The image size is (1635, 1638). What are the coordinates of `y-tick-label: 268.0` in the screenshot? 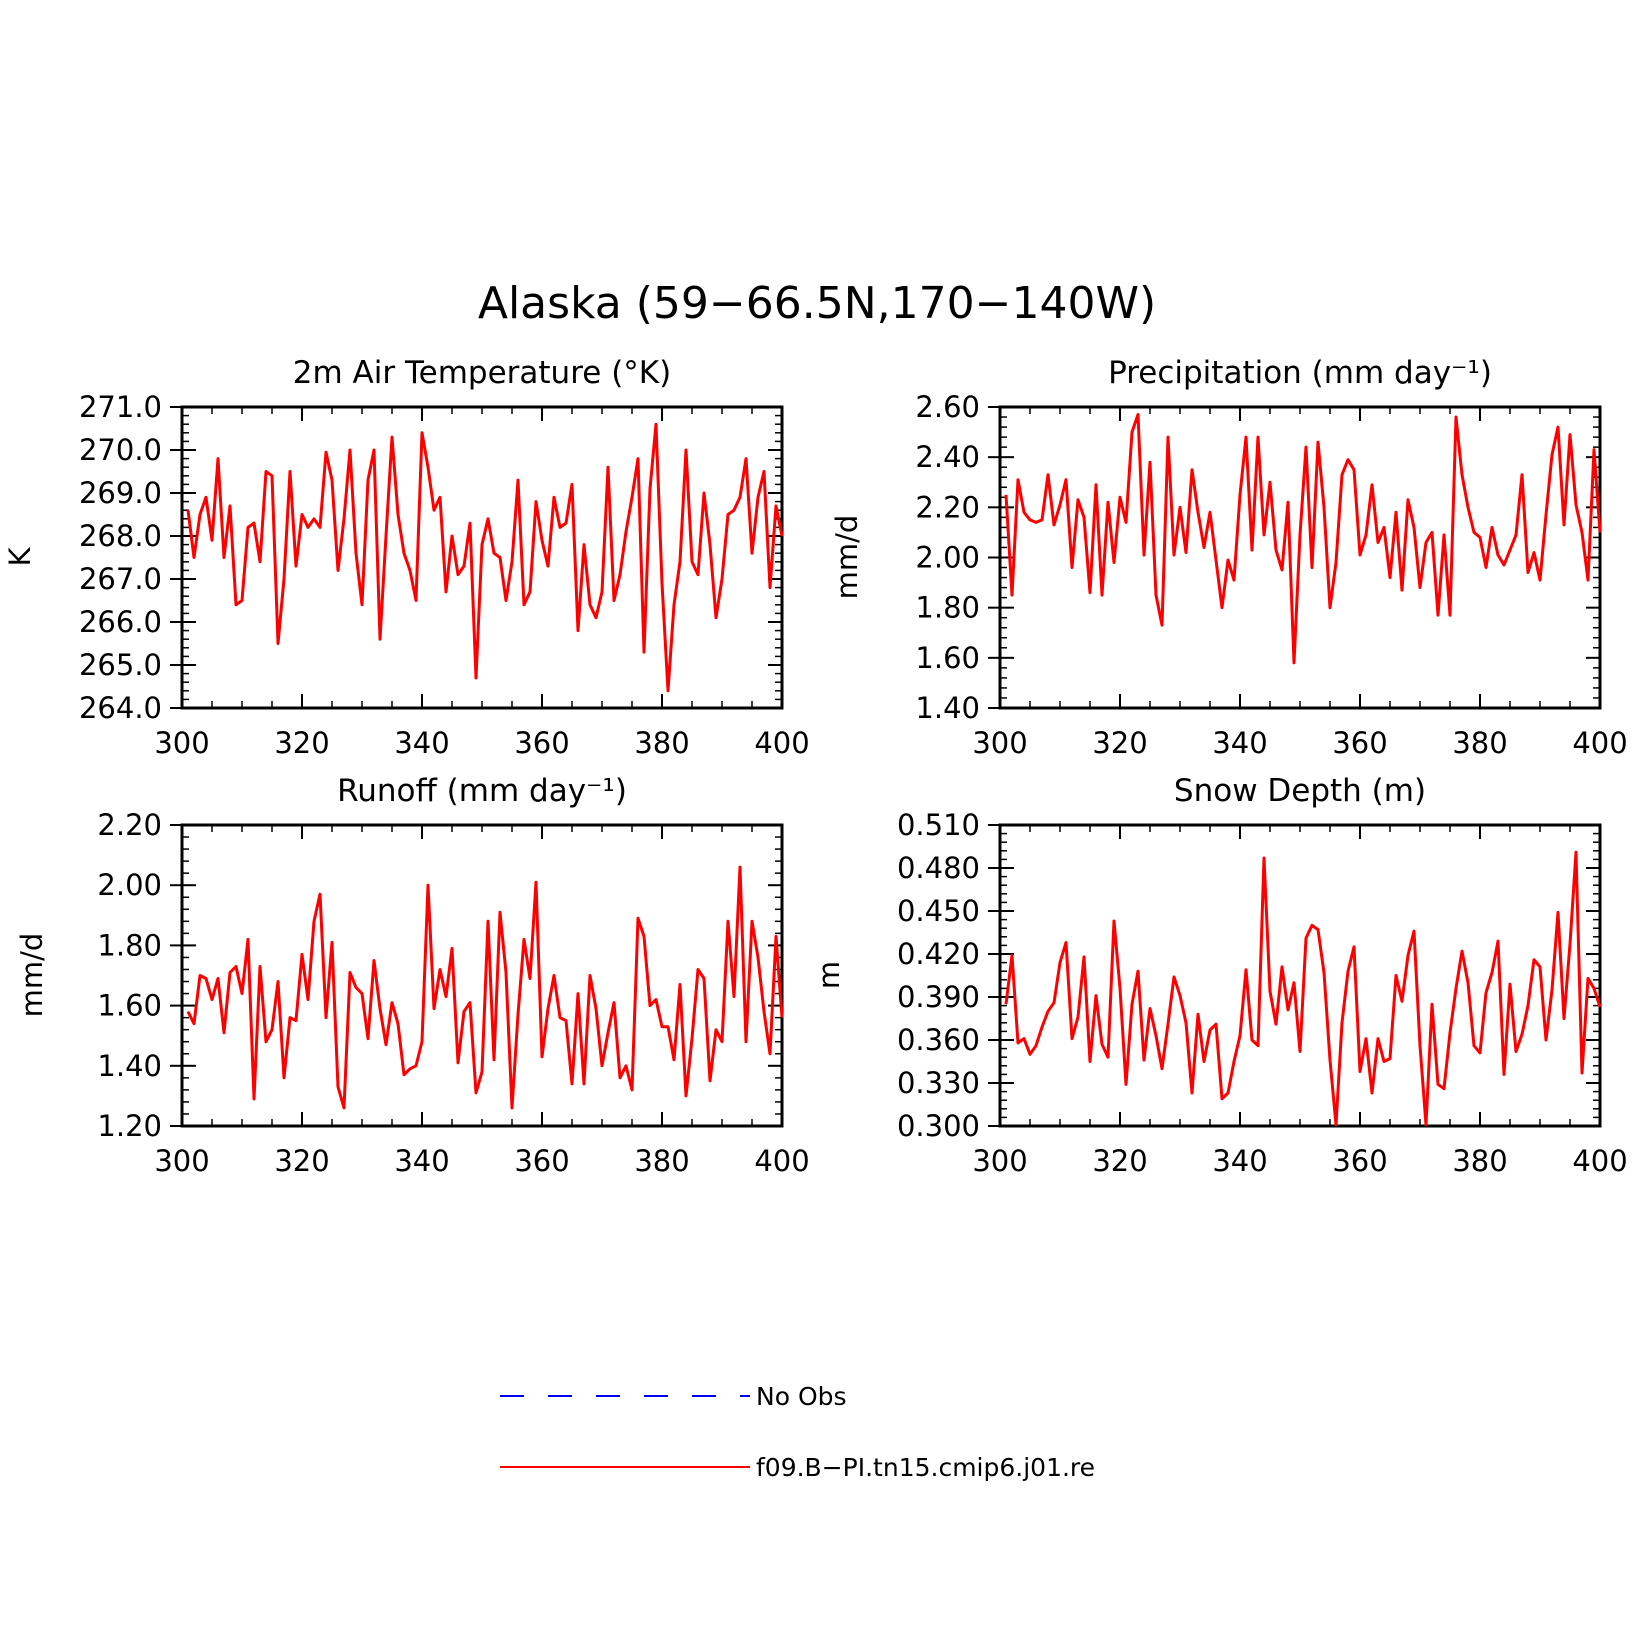 It's located at (120, 536).